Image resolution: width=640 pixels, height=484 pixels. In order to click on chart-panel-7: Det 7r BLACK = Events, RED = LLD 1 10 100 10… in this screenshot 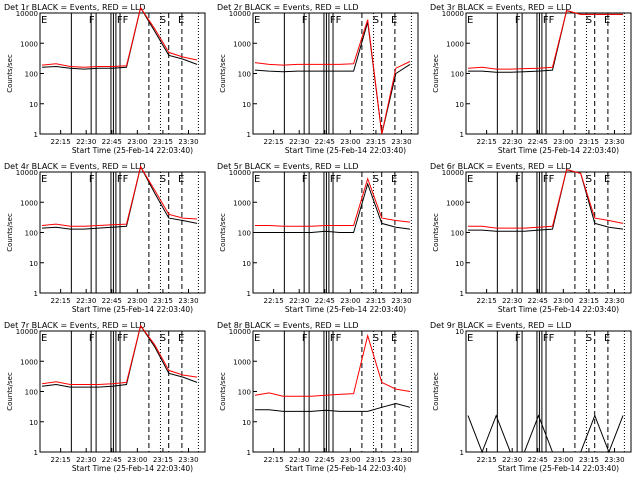, I will do `click(105, 397)`.